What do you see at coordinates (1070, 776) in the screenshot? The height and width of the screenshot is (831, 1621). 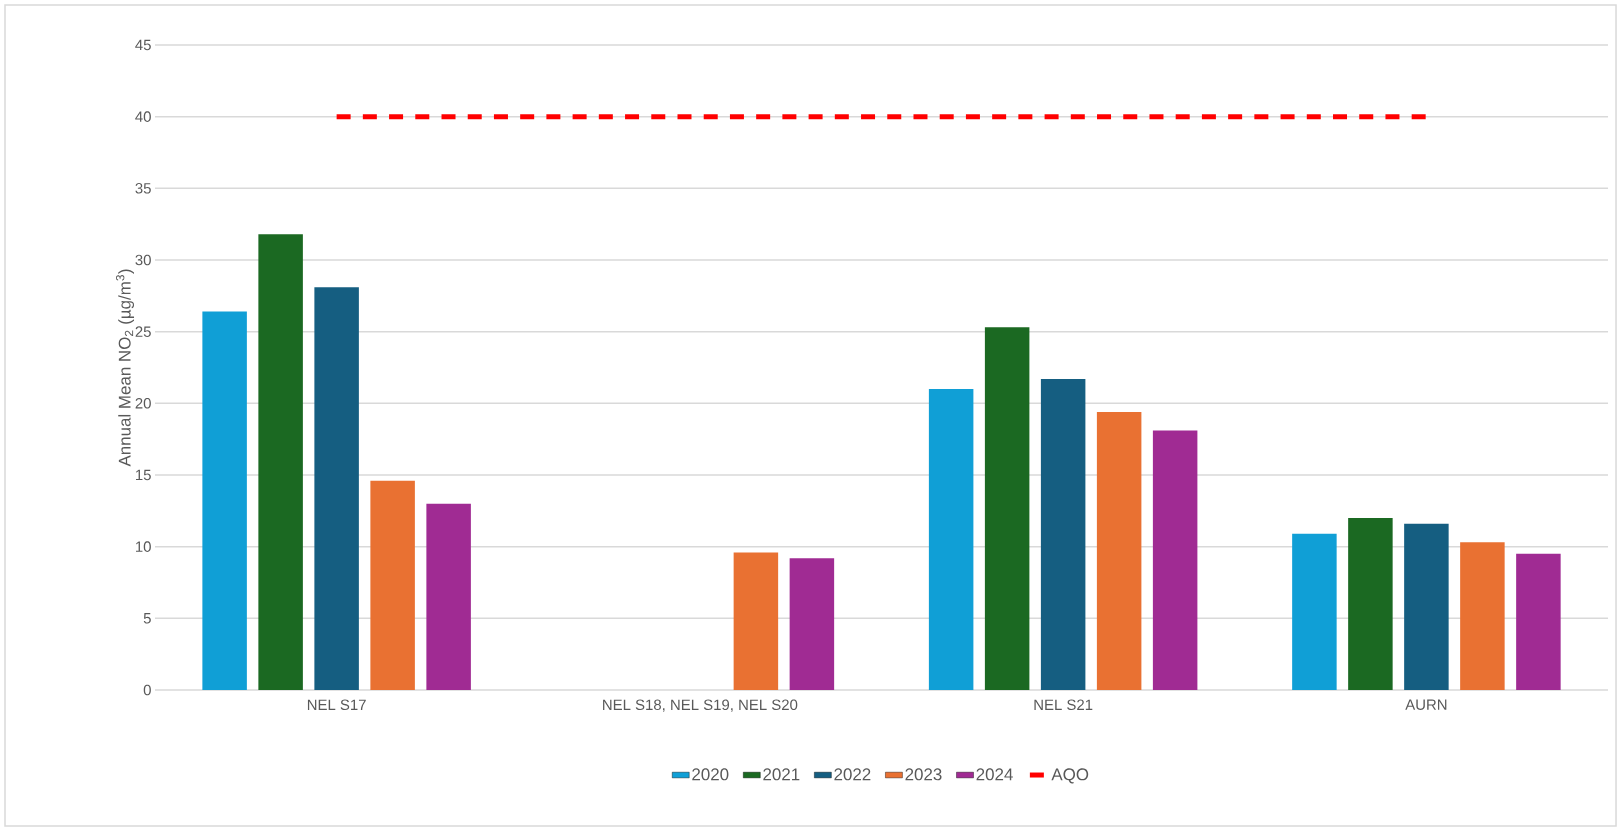 I see `legend-label: AQO` at bounding box center [1070, 776].